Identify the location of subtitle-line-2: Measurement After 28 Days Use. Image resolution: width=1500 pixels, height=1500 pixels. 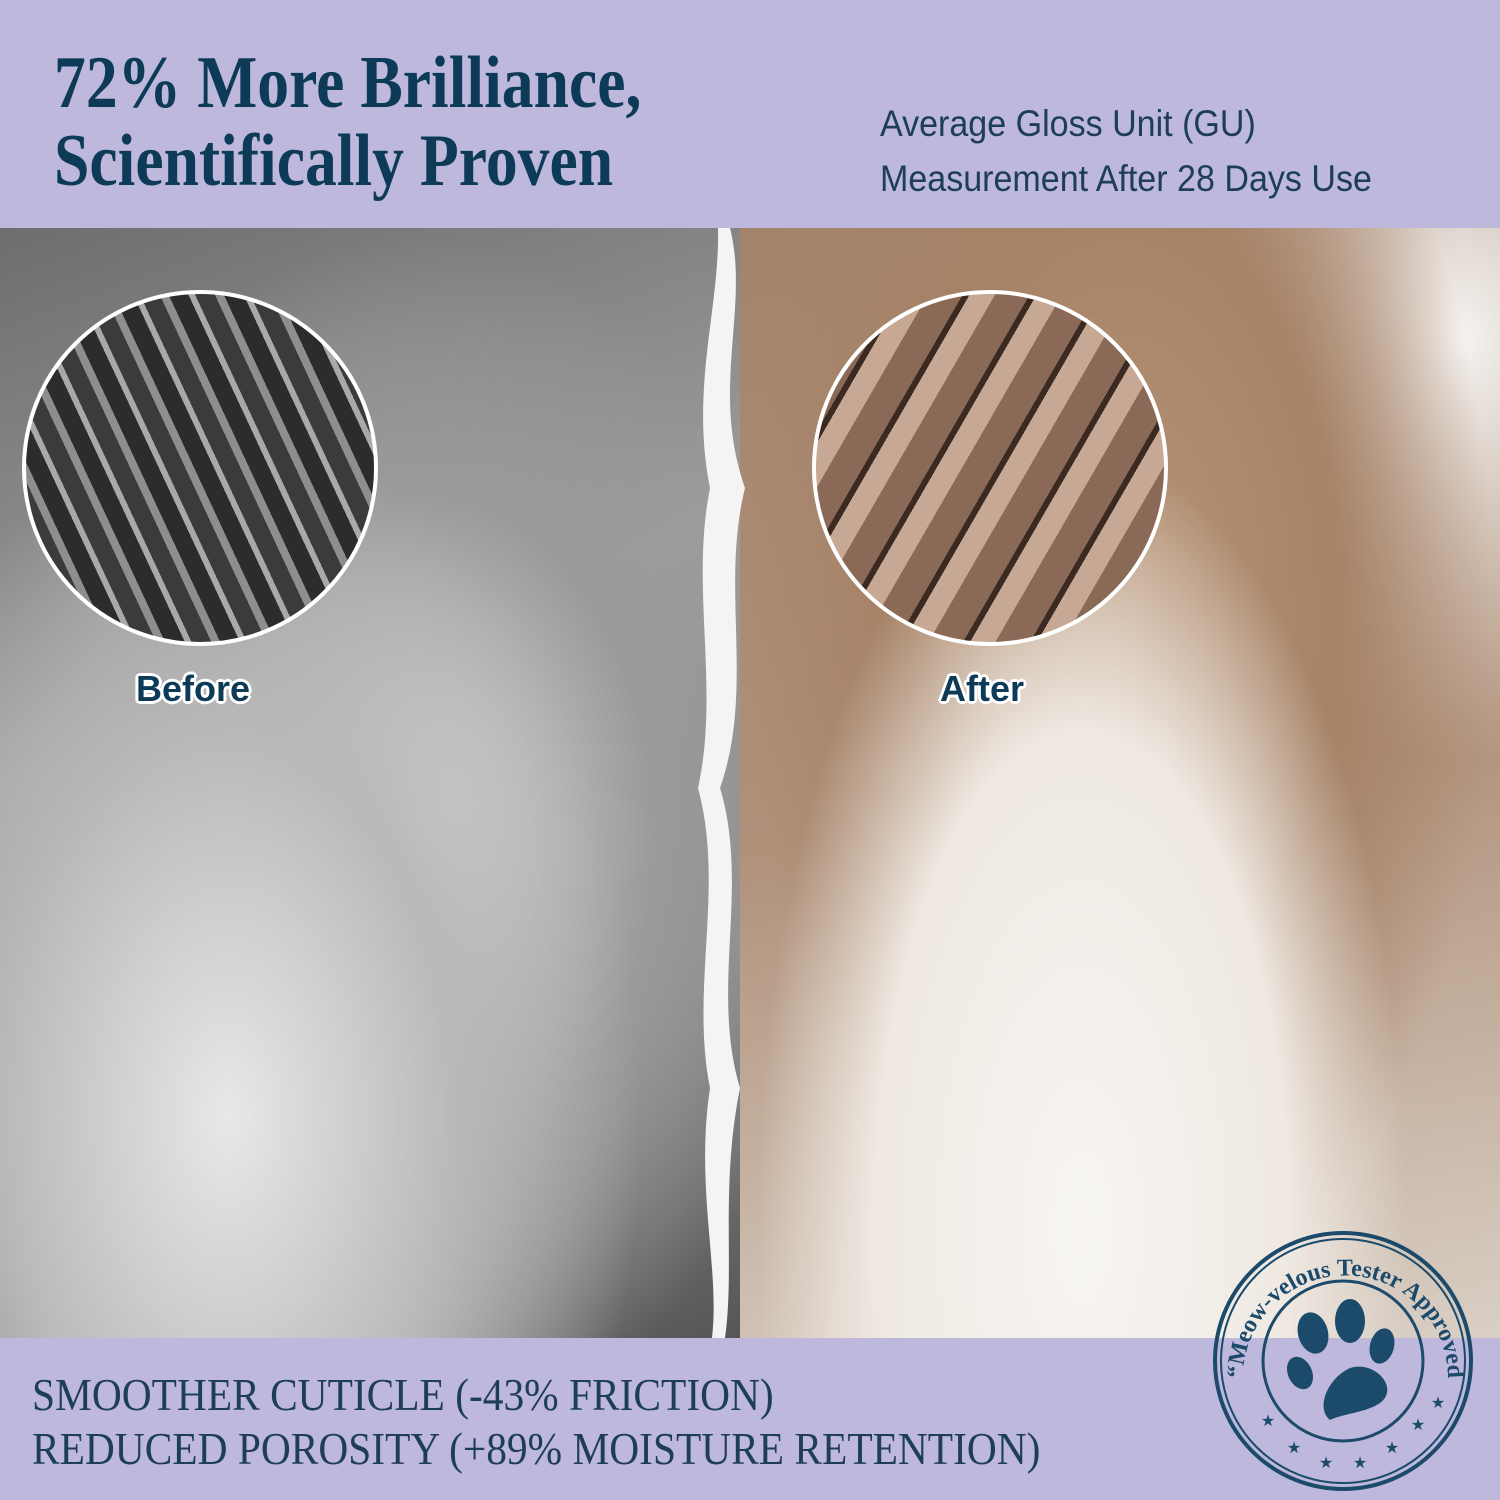
(1126, 178).